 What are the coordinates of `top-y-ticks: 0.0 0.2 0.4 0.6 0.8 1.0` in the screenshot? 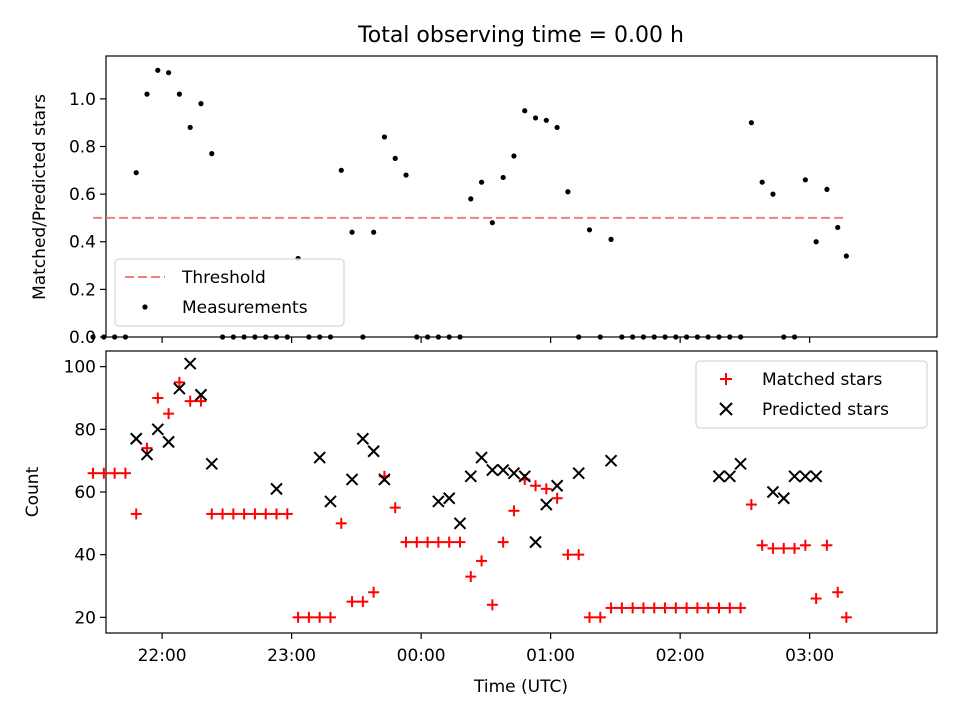 It's located at (87, 219).